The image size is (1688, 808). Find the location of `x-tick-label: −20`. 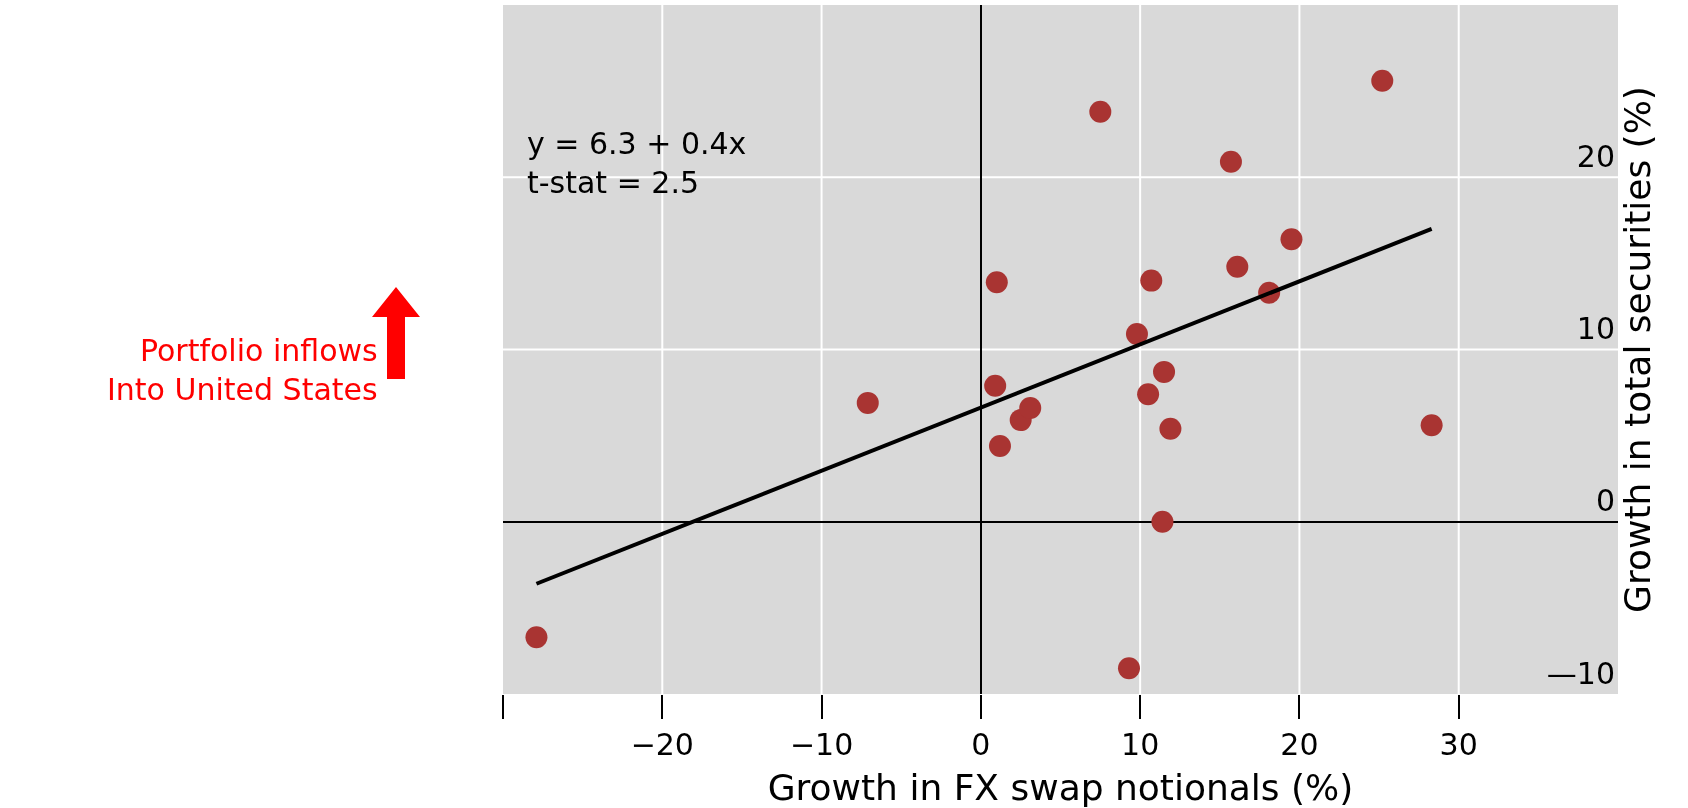

x-tick-label: −20 is located at coordinates (662, 744).